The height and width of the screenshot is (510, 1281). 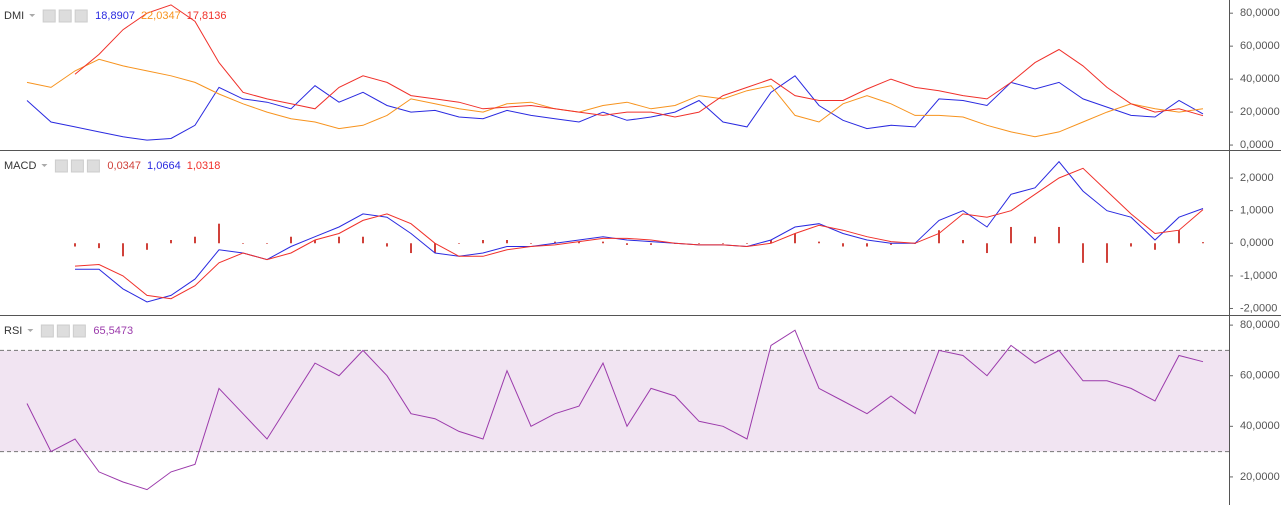 I want to click on pane-title: MACD, so click(x=20, y=166).